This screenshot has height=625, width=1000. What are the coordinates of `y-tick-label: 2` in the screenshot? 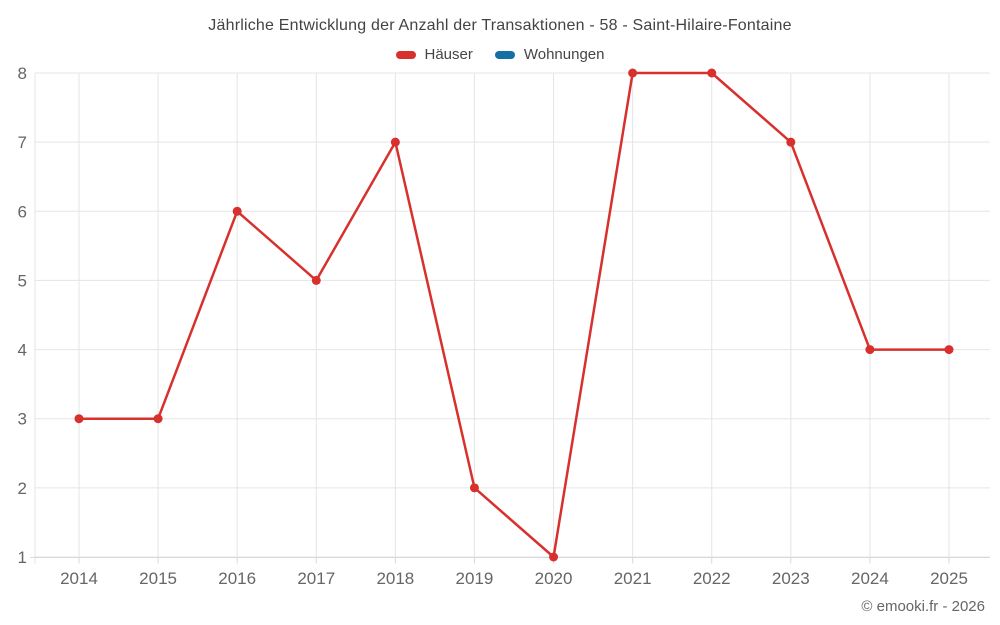 It's located at (22, 488).